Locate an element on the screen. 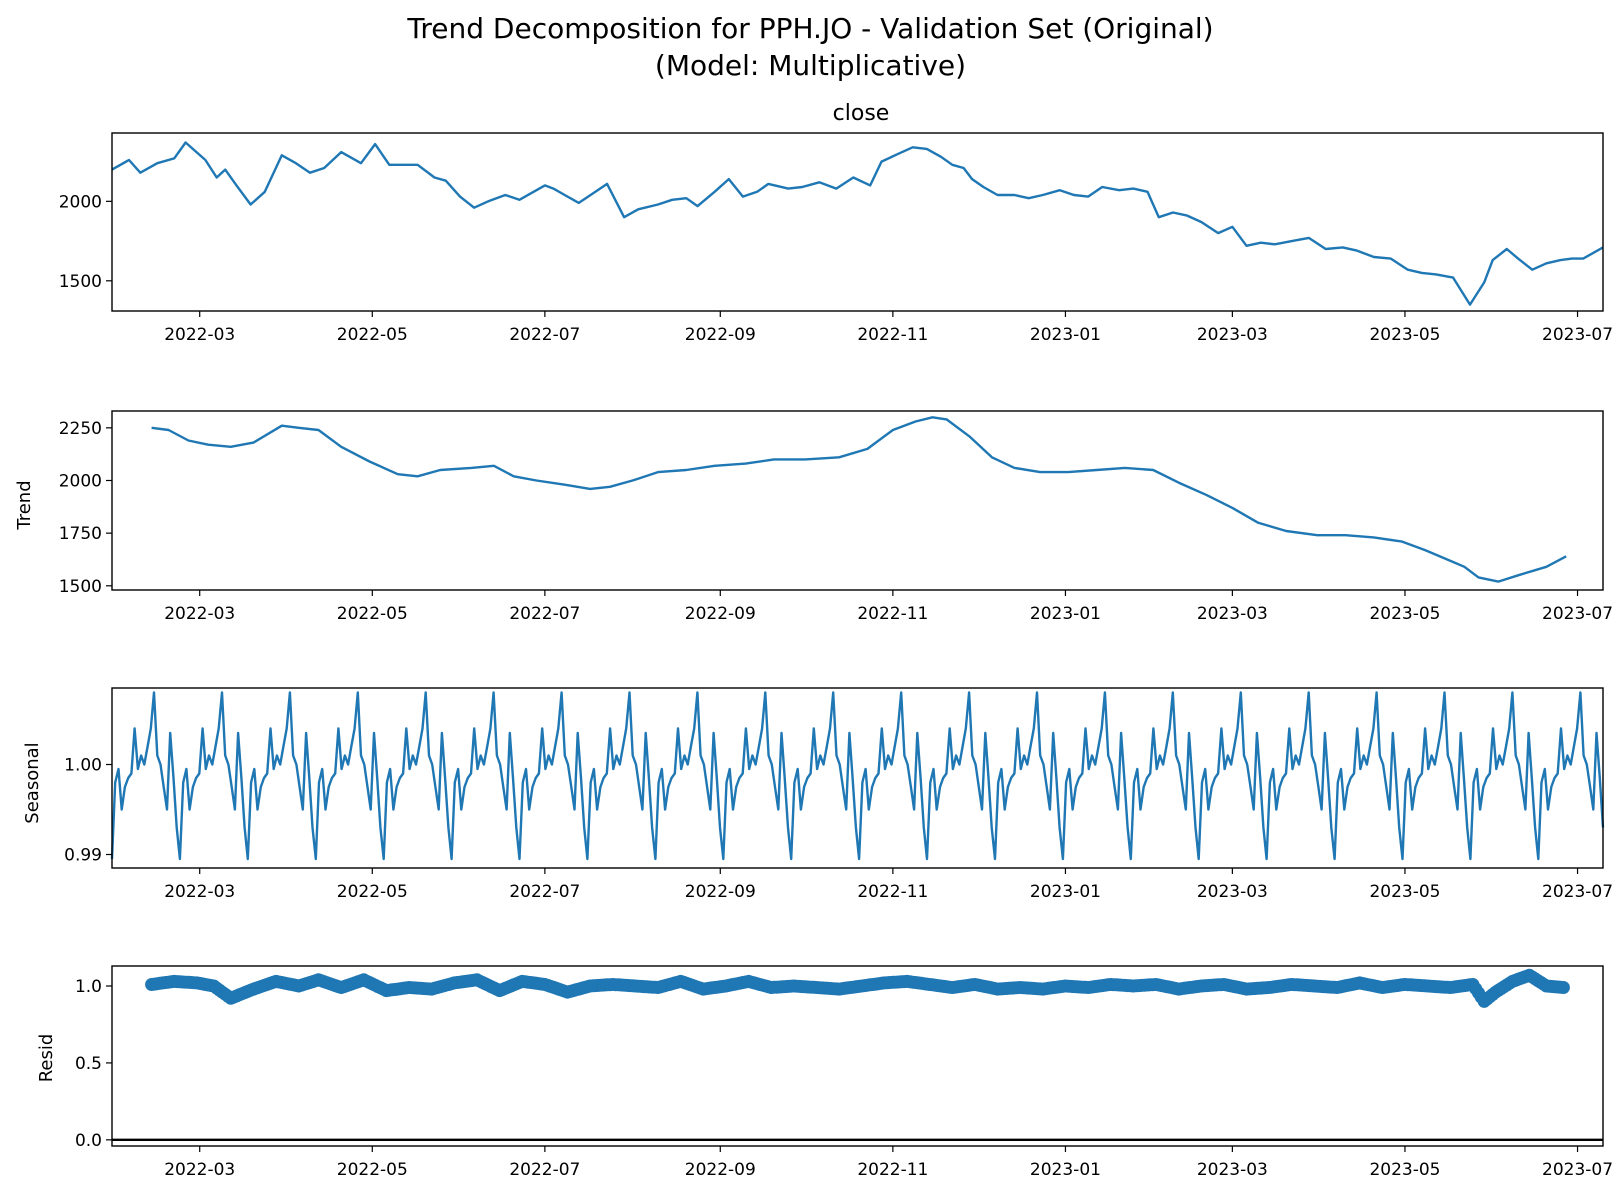 Image resolution: width=1621 pixels, height=1191 pixels. y-tick-label: 1.0 is located at coordinates (88, 987).